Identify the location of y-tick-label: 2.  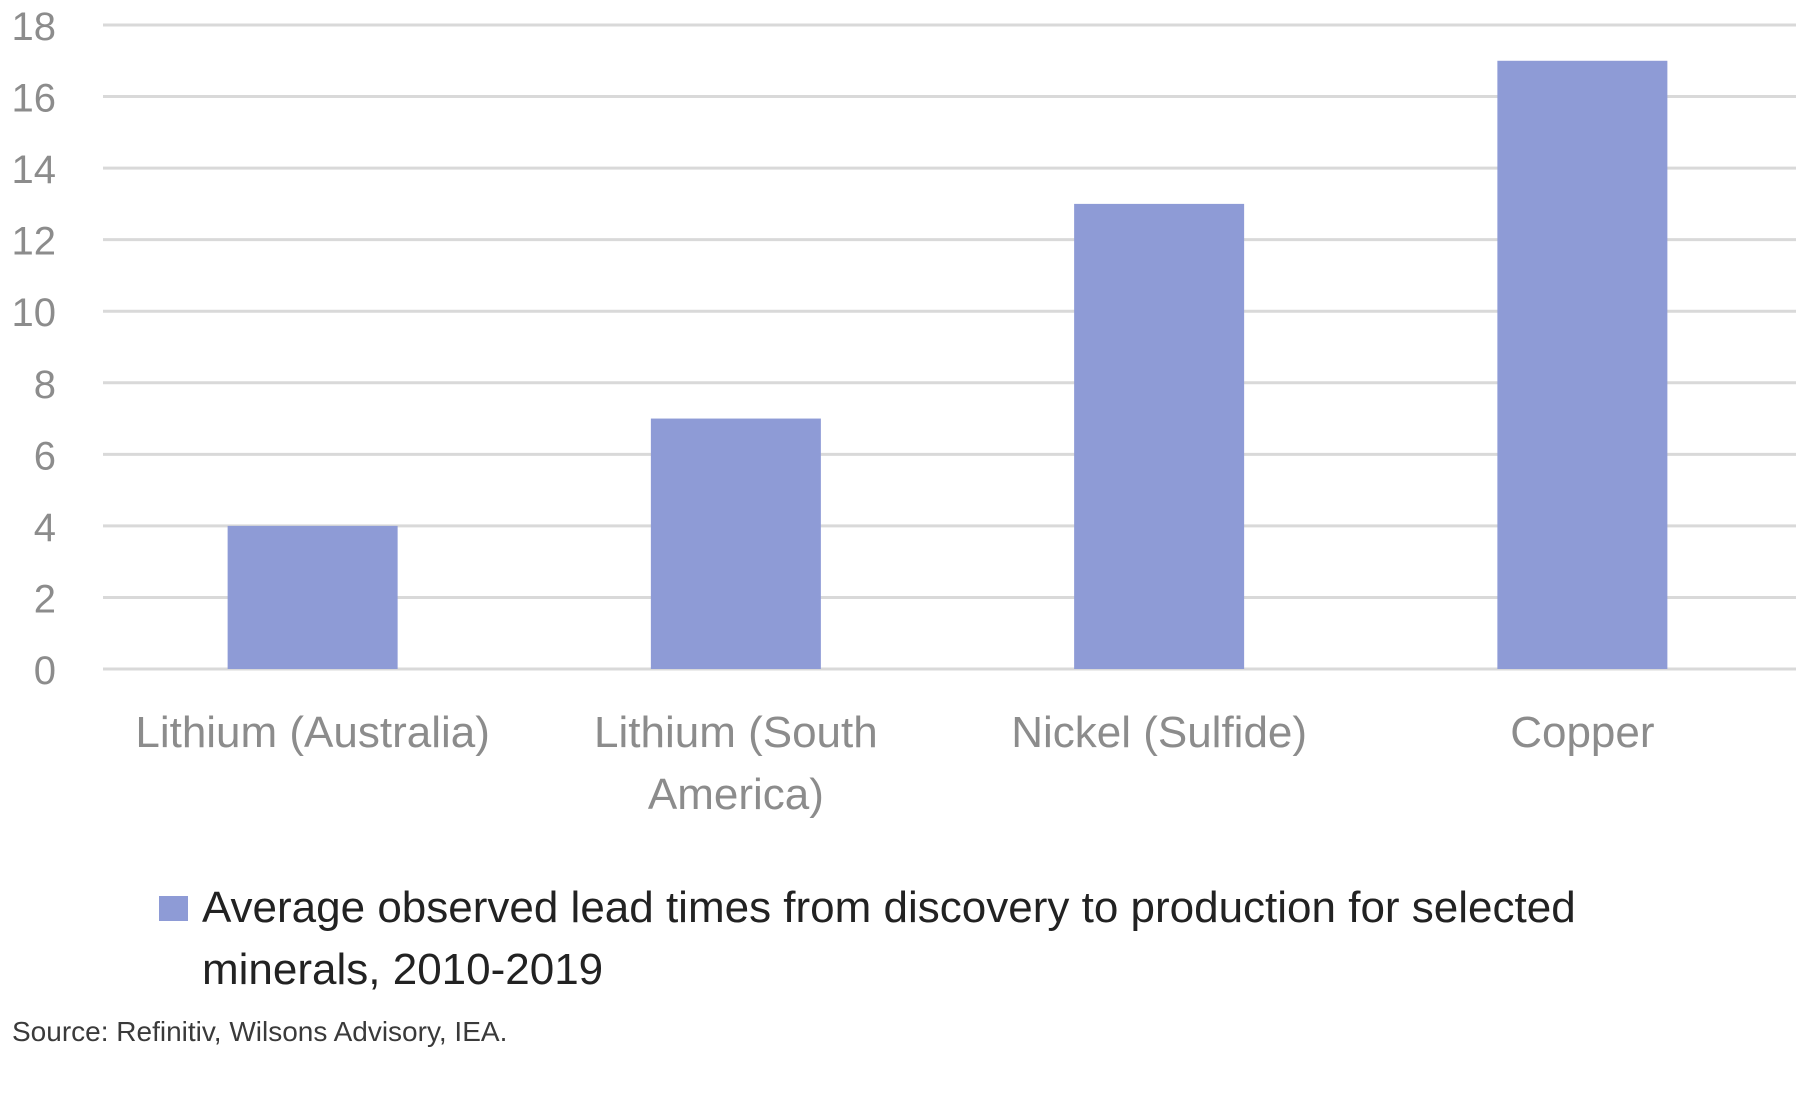
(45, 599).